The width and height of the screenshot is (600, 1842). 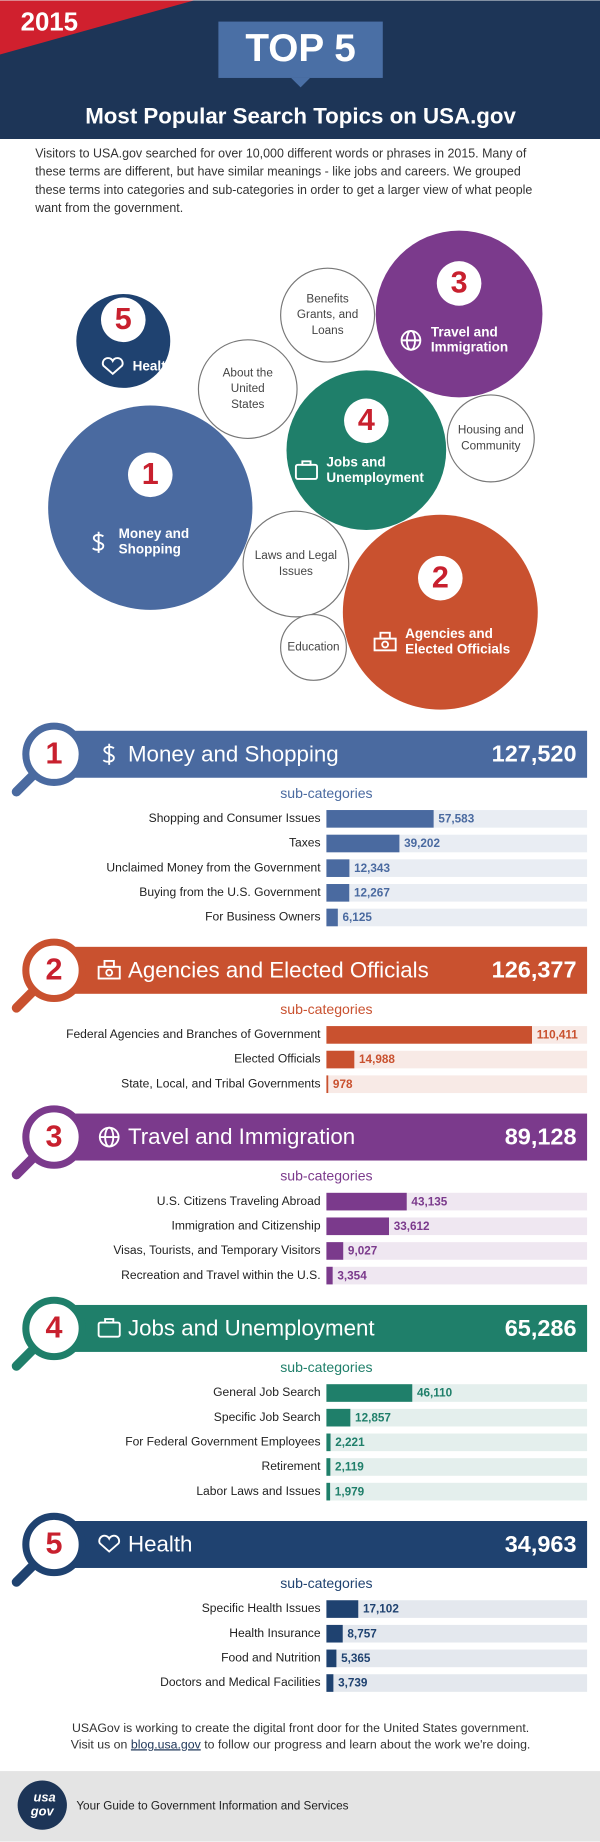 What do you see at coordinates (98, 542) in the screenshot?
I see `dollar-icon` at bounding box center [98, 542].